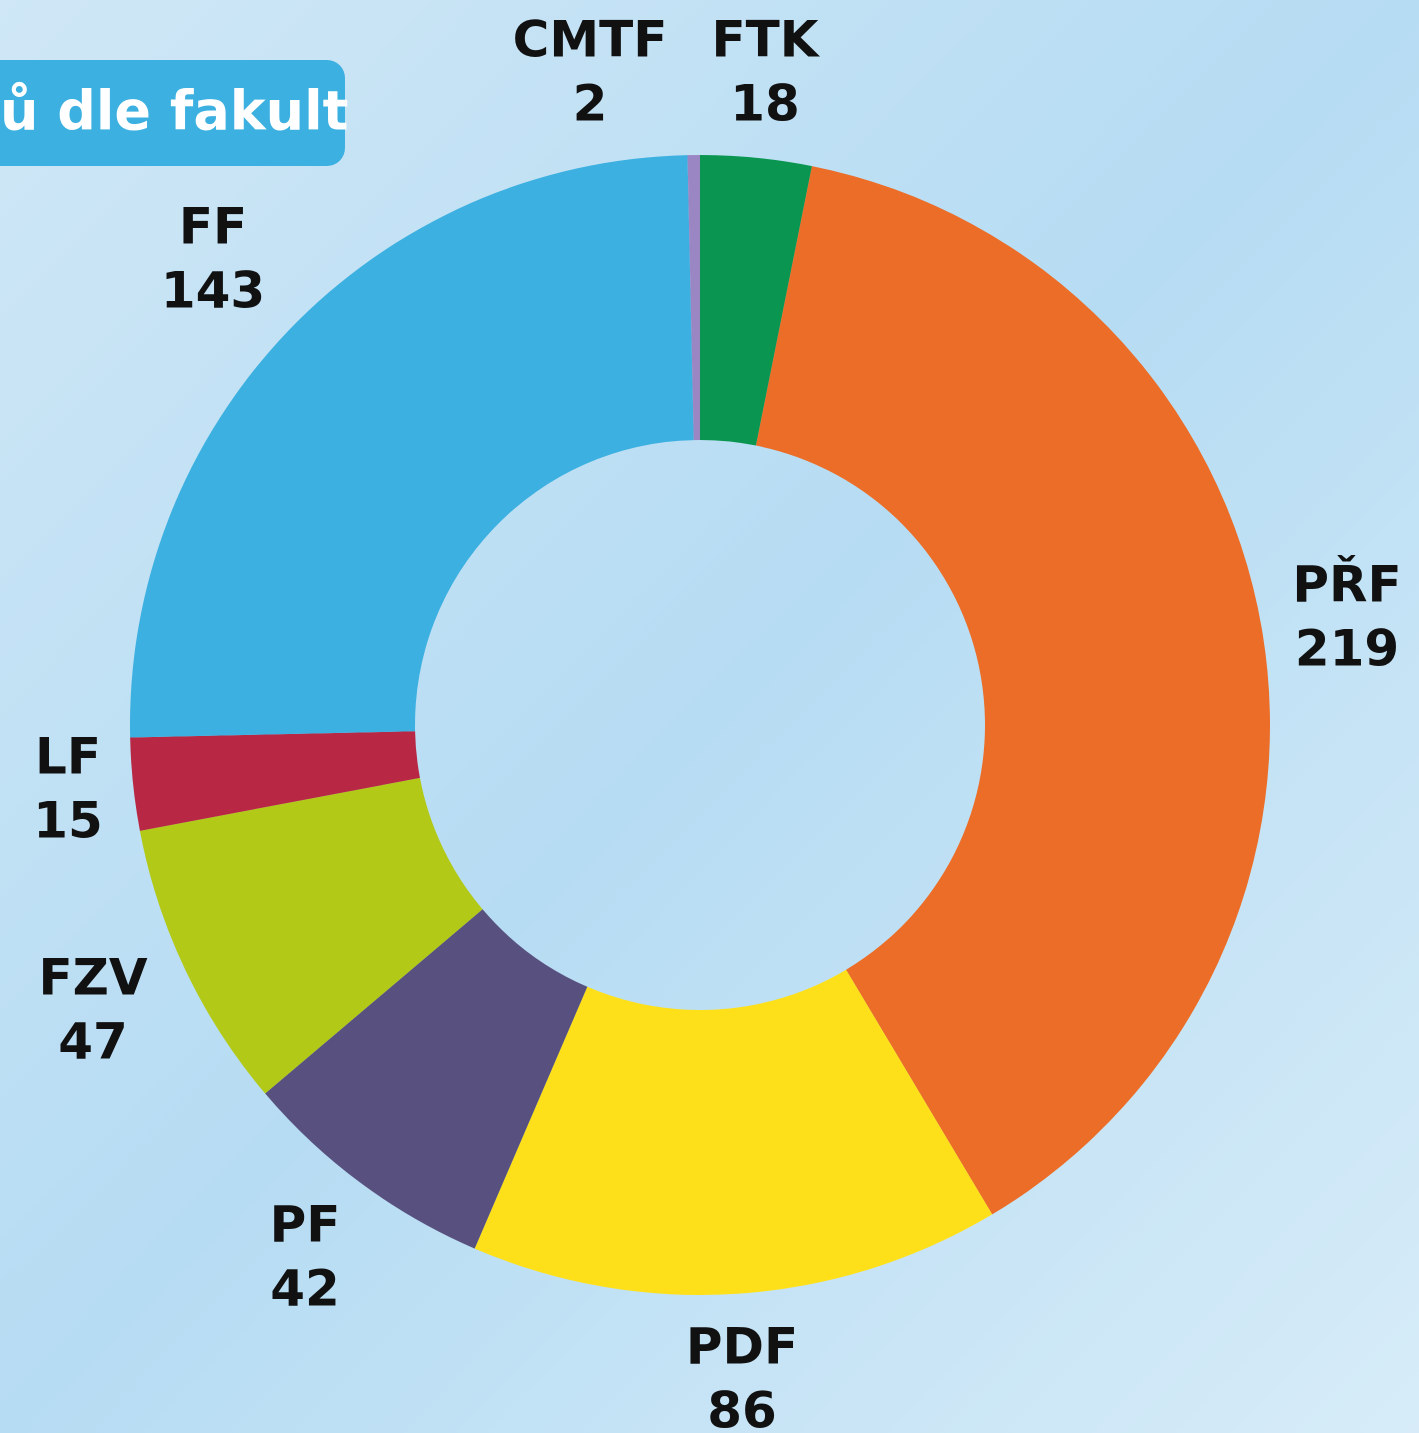  Describe the element at coordinates (68, 821) in the screenshot. I see `value-label: 15` at that location.